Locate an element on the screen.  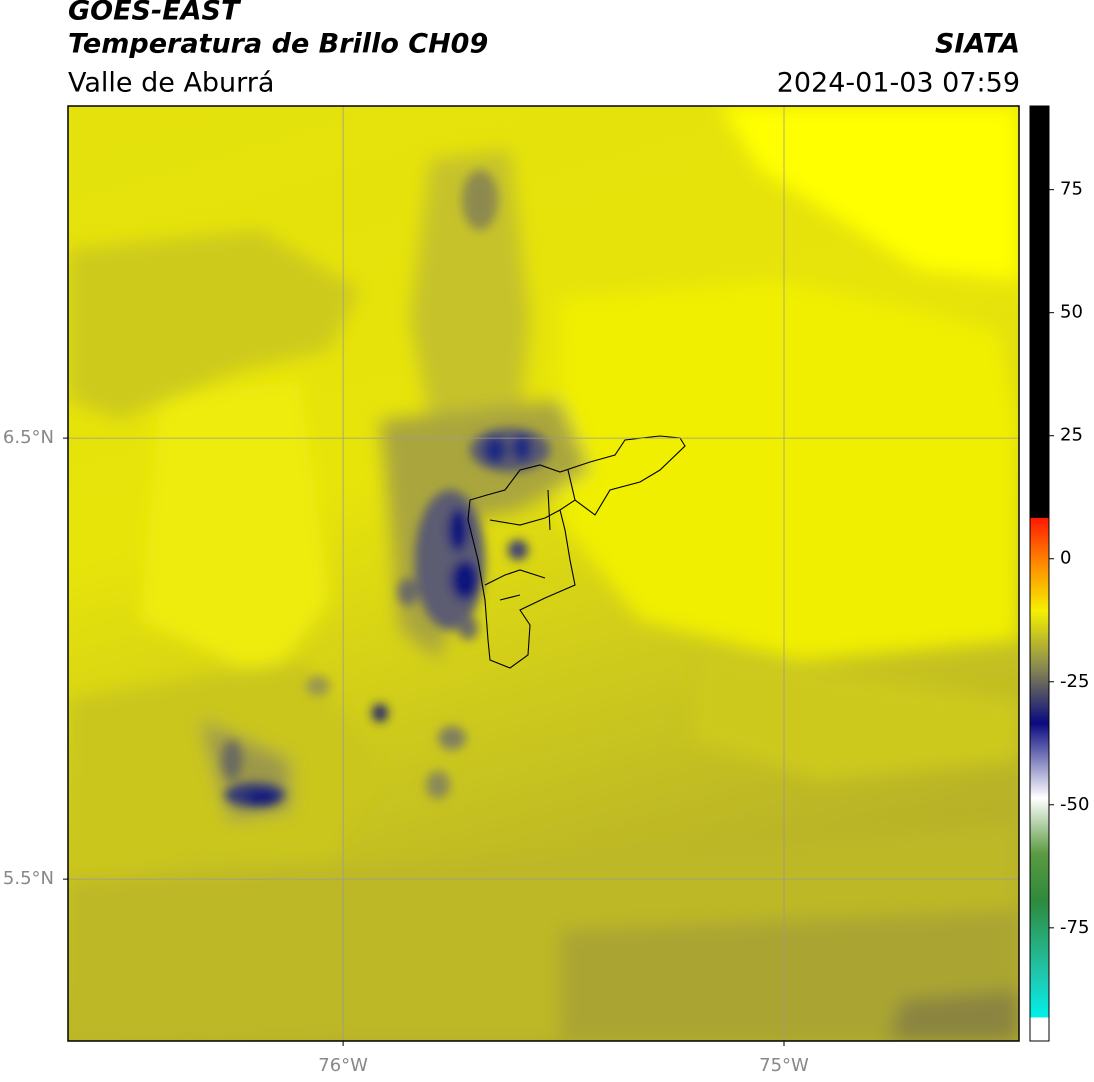
y-tick-label: 6.5°N is located at coordinates (28, 437).